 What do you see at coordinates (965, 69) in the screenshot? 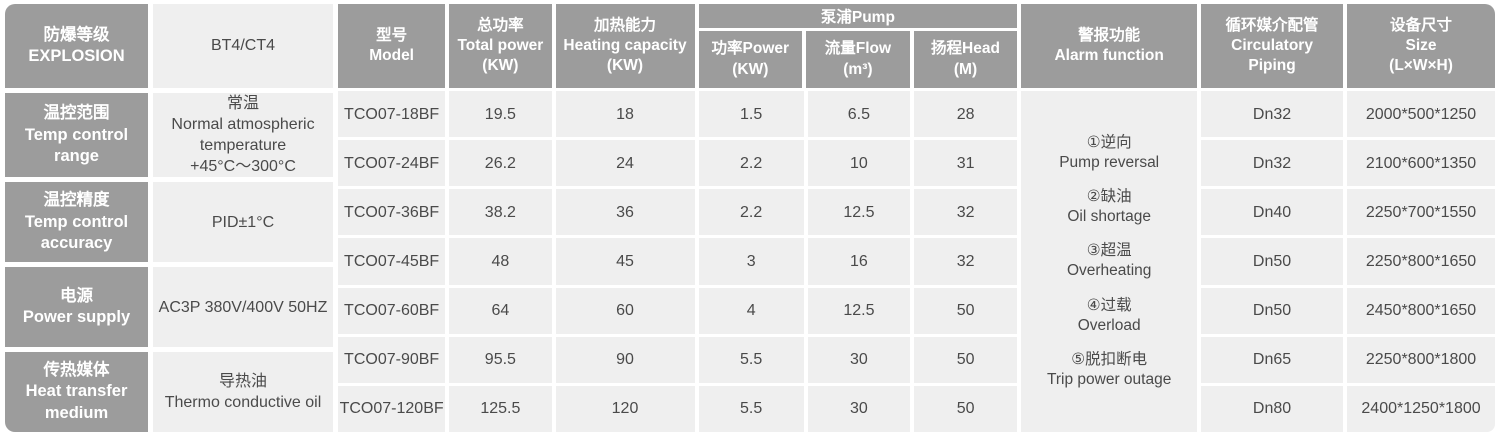
I see `header-line: (M)` at bounding box center [965, 69].